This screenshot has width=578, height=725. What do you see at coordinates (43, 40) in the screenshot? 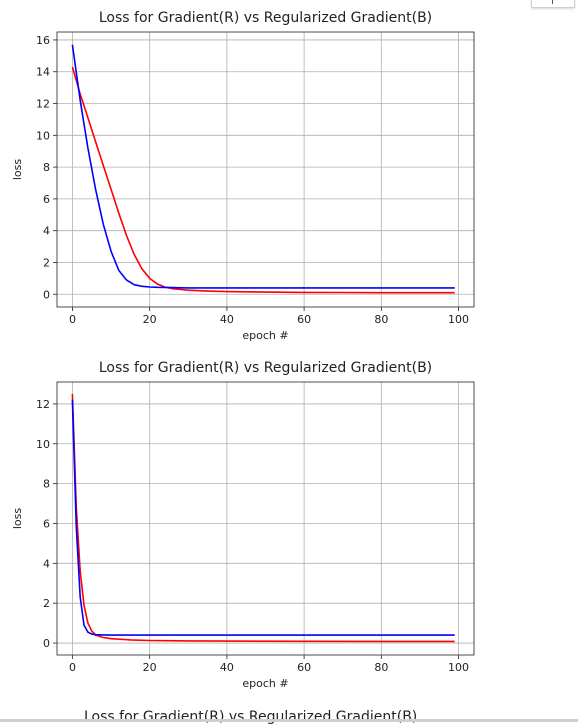
I see `y-tick-label: 16` at bounding box center [43, 40].